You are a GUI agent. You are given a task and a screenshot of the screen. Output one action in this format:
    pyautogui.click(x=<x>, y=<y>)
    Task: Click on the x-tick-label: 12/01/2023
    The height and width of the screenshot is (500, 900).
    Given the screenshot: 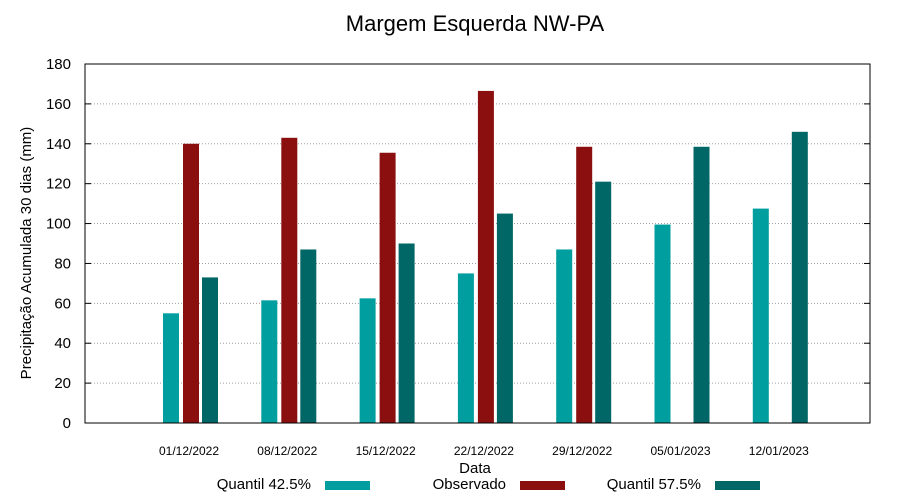 What is the action you would take?
    pyautogui.click(x=779, y=451)
    